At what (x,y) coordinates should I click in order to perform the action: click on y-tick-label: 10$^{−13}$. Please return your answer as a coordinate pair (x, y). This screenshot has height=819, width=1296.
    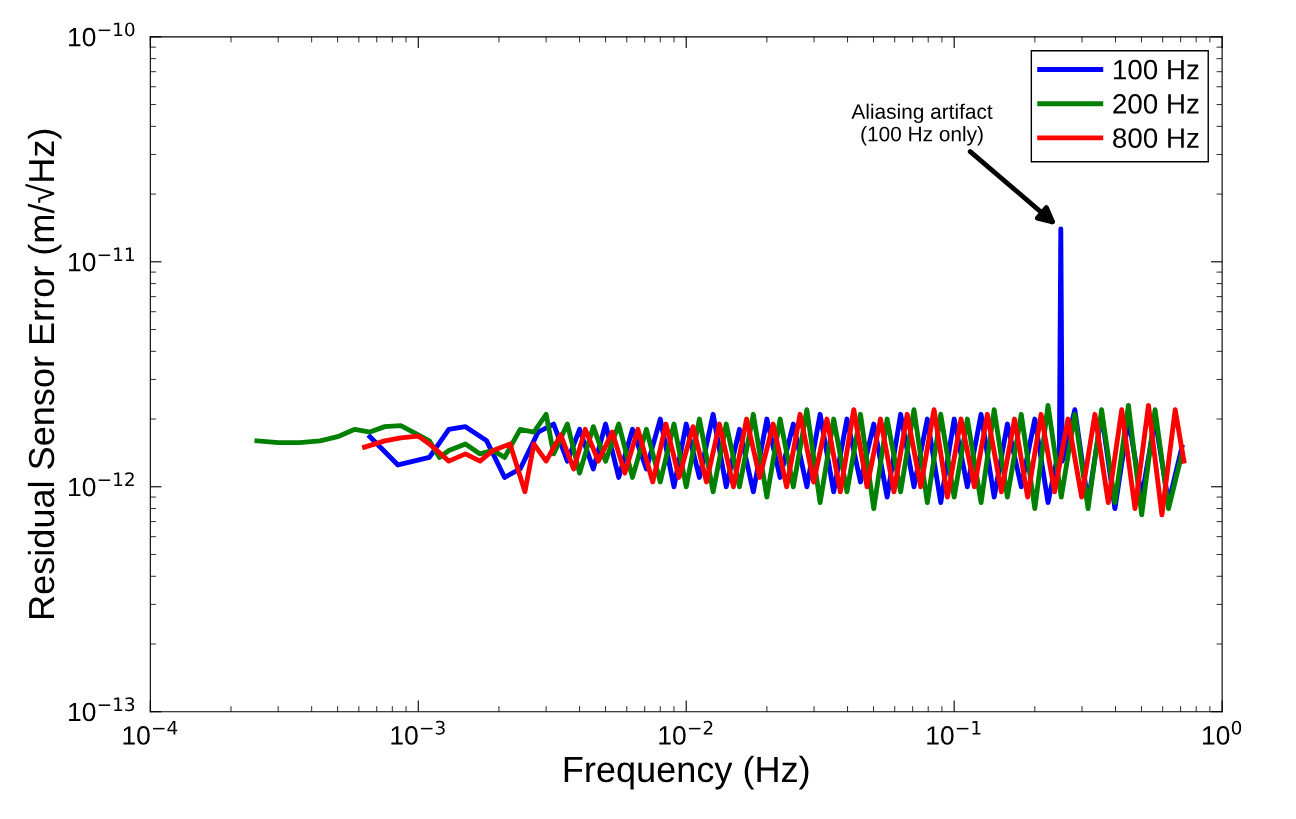
    Looking at the image, I should click on (102, 709).